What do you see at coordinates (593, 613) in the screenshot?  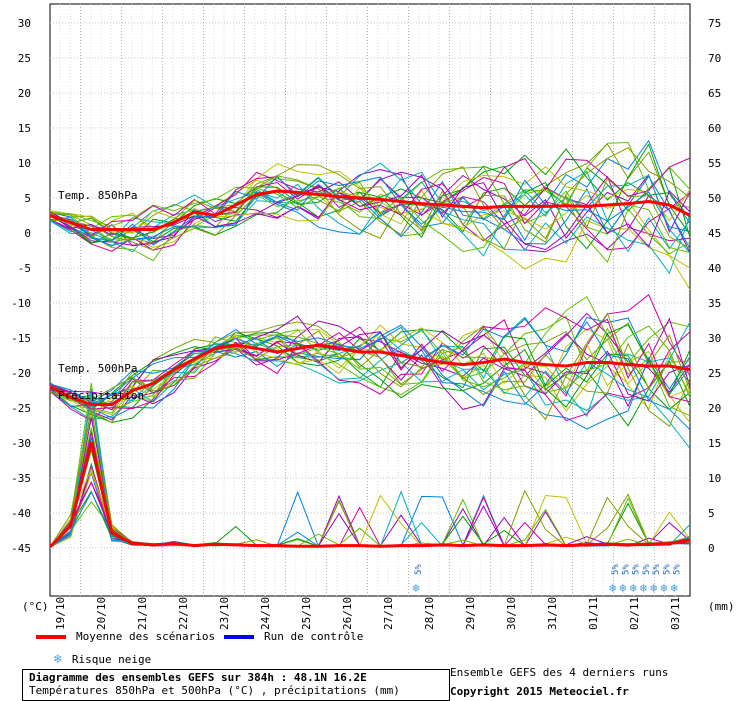 I see `x-tick-label: 01/11` at bounding box center [593, 613].